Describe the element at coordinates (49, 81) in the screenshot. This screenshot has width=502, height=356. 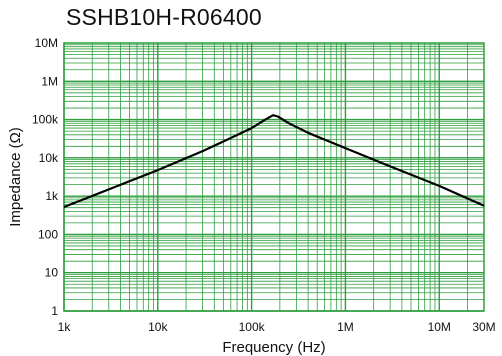
I see `y-tick-label: 1M` at that location.